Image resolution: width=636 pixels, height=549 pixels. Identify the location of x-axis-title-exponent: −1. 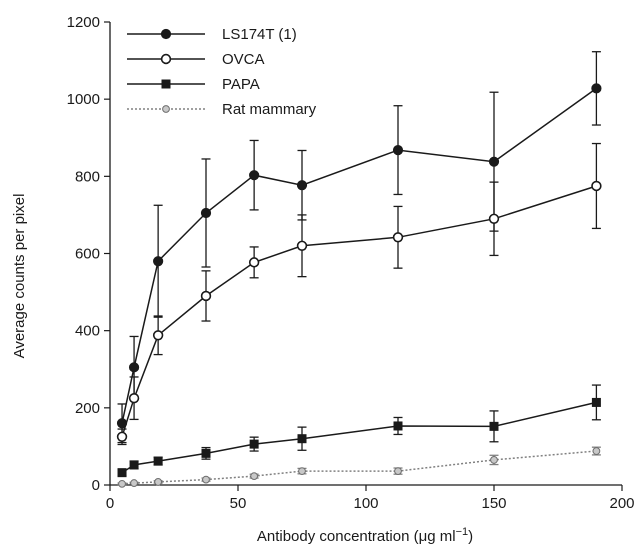
(462, 532).